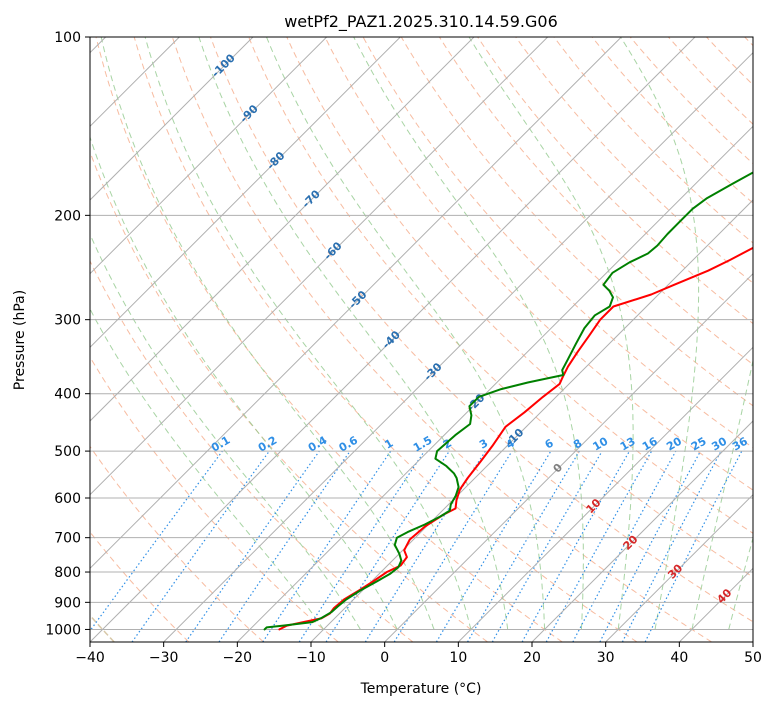 The width and height of the screenshot is (775, 708). Describe the element at coordinates (67, 38) in the screenshot. I see `y-tick-label: 100` at that location.